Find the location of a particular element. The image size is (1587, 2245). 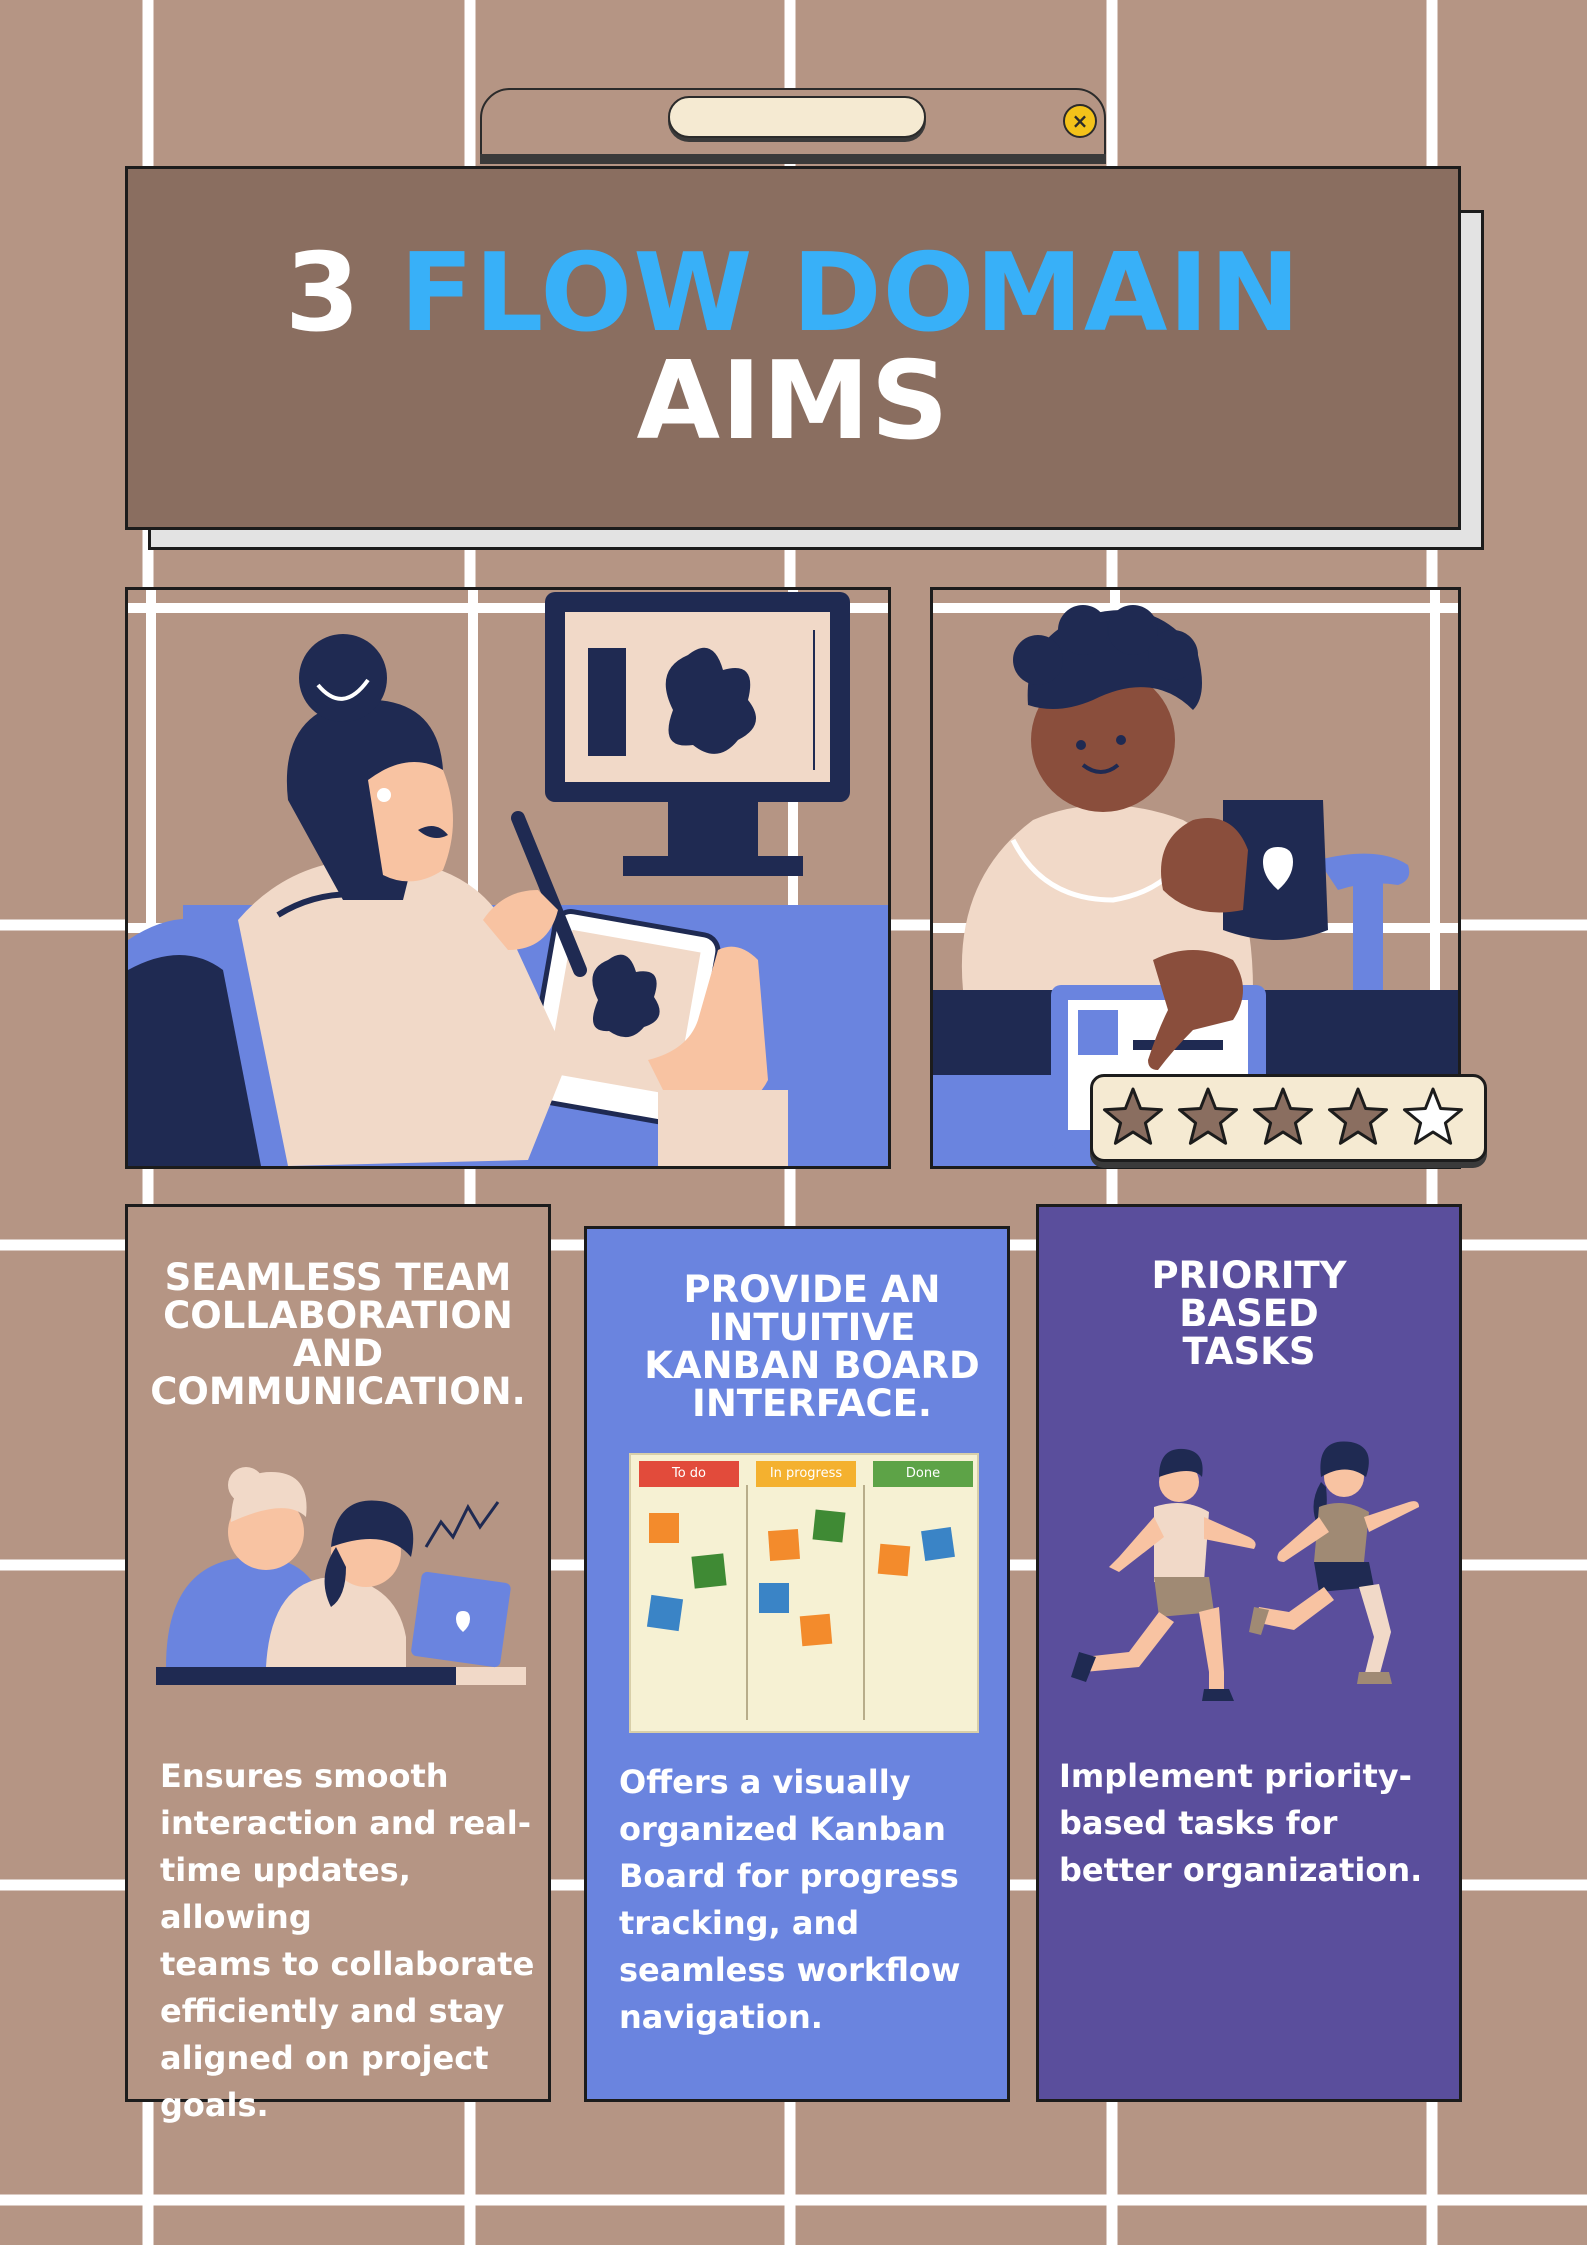

card-body-line: time updates, allowing is located at coordinates (285, 1893).